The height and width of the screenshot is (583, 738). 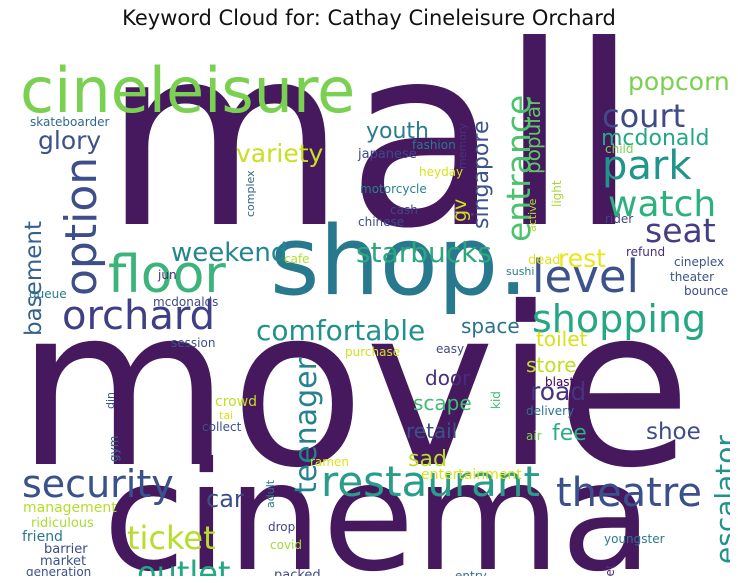 What do you see at coordinates (226, 415) in the screenshot?
I see `word-tai: tai` at bounding box center [226, 415].